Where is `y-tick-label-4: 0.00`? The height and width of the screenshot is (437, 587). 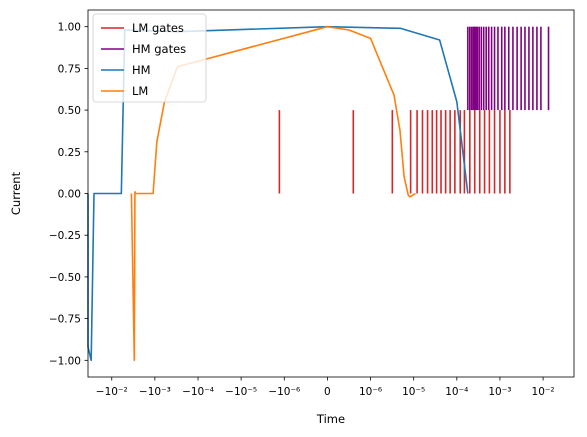
y-tick-label-4: 0.00 is located at coordinates (69, 195).